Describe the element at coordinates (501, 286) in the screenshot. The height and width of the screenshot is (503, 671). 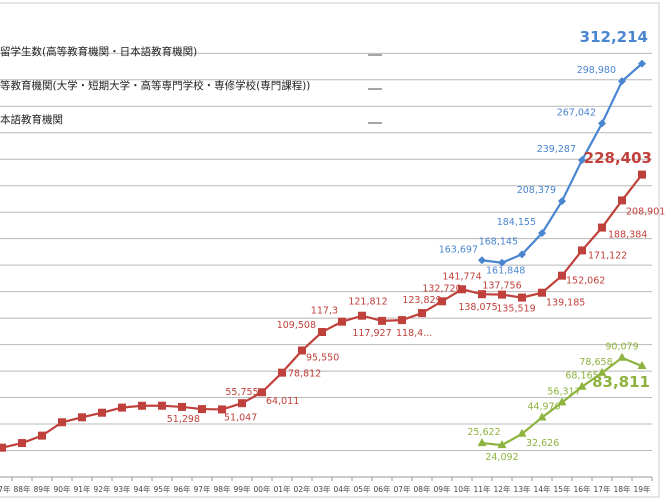
I see `data-label: 137,756` at that location.